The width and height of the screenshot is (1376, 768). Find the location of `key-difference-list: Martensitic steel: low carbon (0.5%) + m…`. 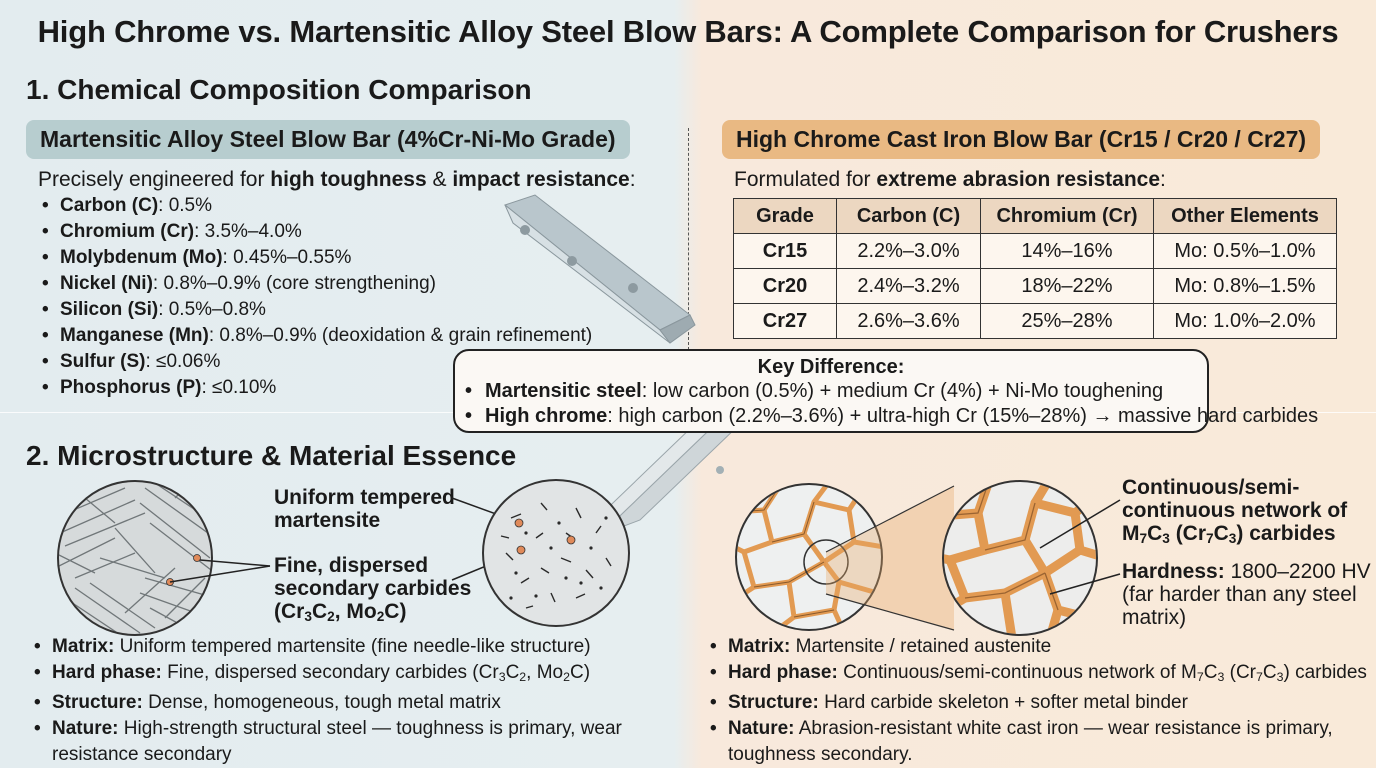

key-difference-list: Martensitic steel: low carbon (0.5%) + m… is located at coordinates (886, 404).